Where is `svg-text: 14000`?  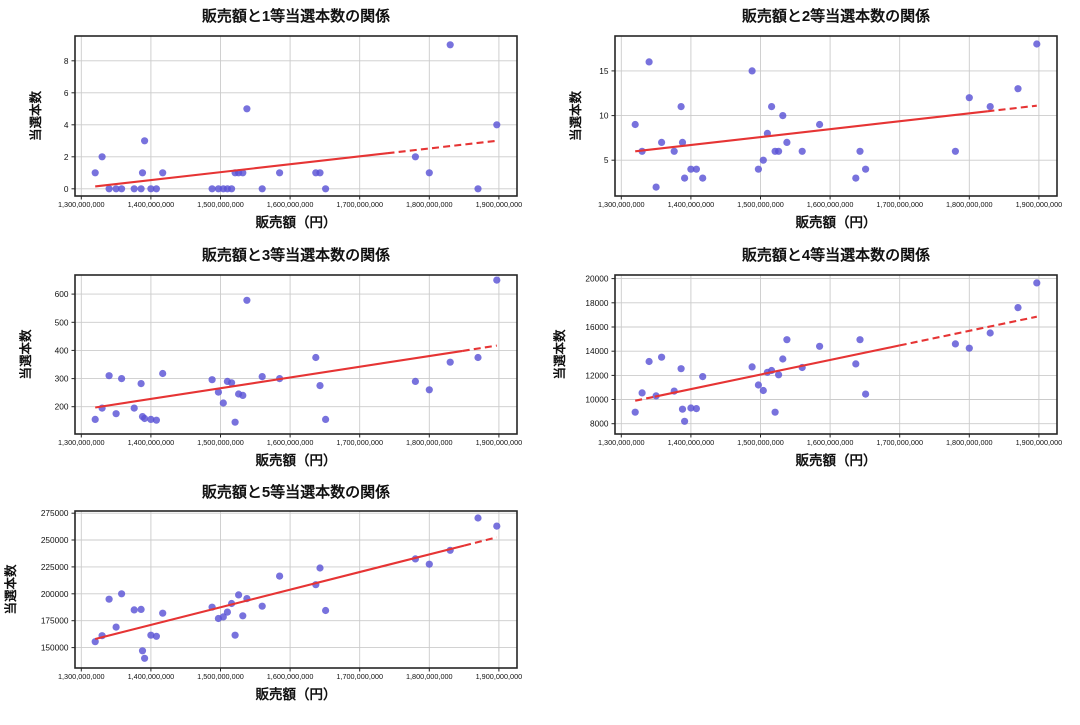
svg-text: 14000 is located at coordinates (596, 351).